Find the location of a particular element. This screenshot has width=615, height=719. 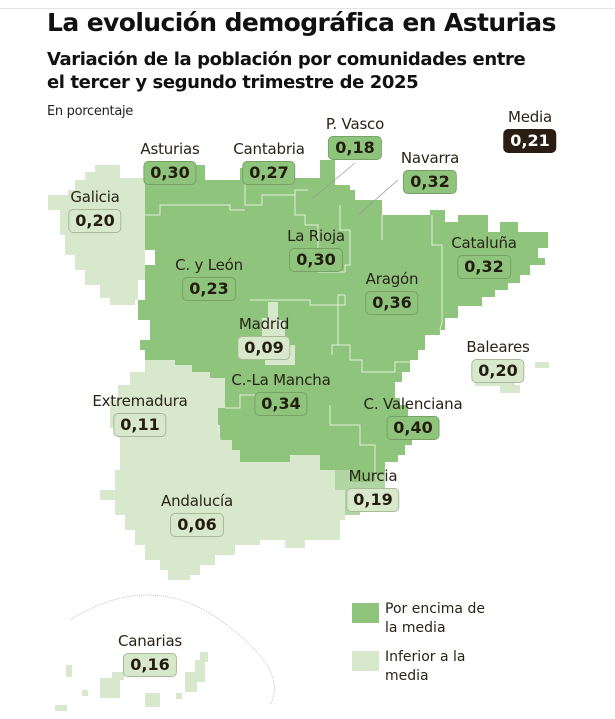

legend-item-above: Por encima de la media is located at coordinates (423, 619).